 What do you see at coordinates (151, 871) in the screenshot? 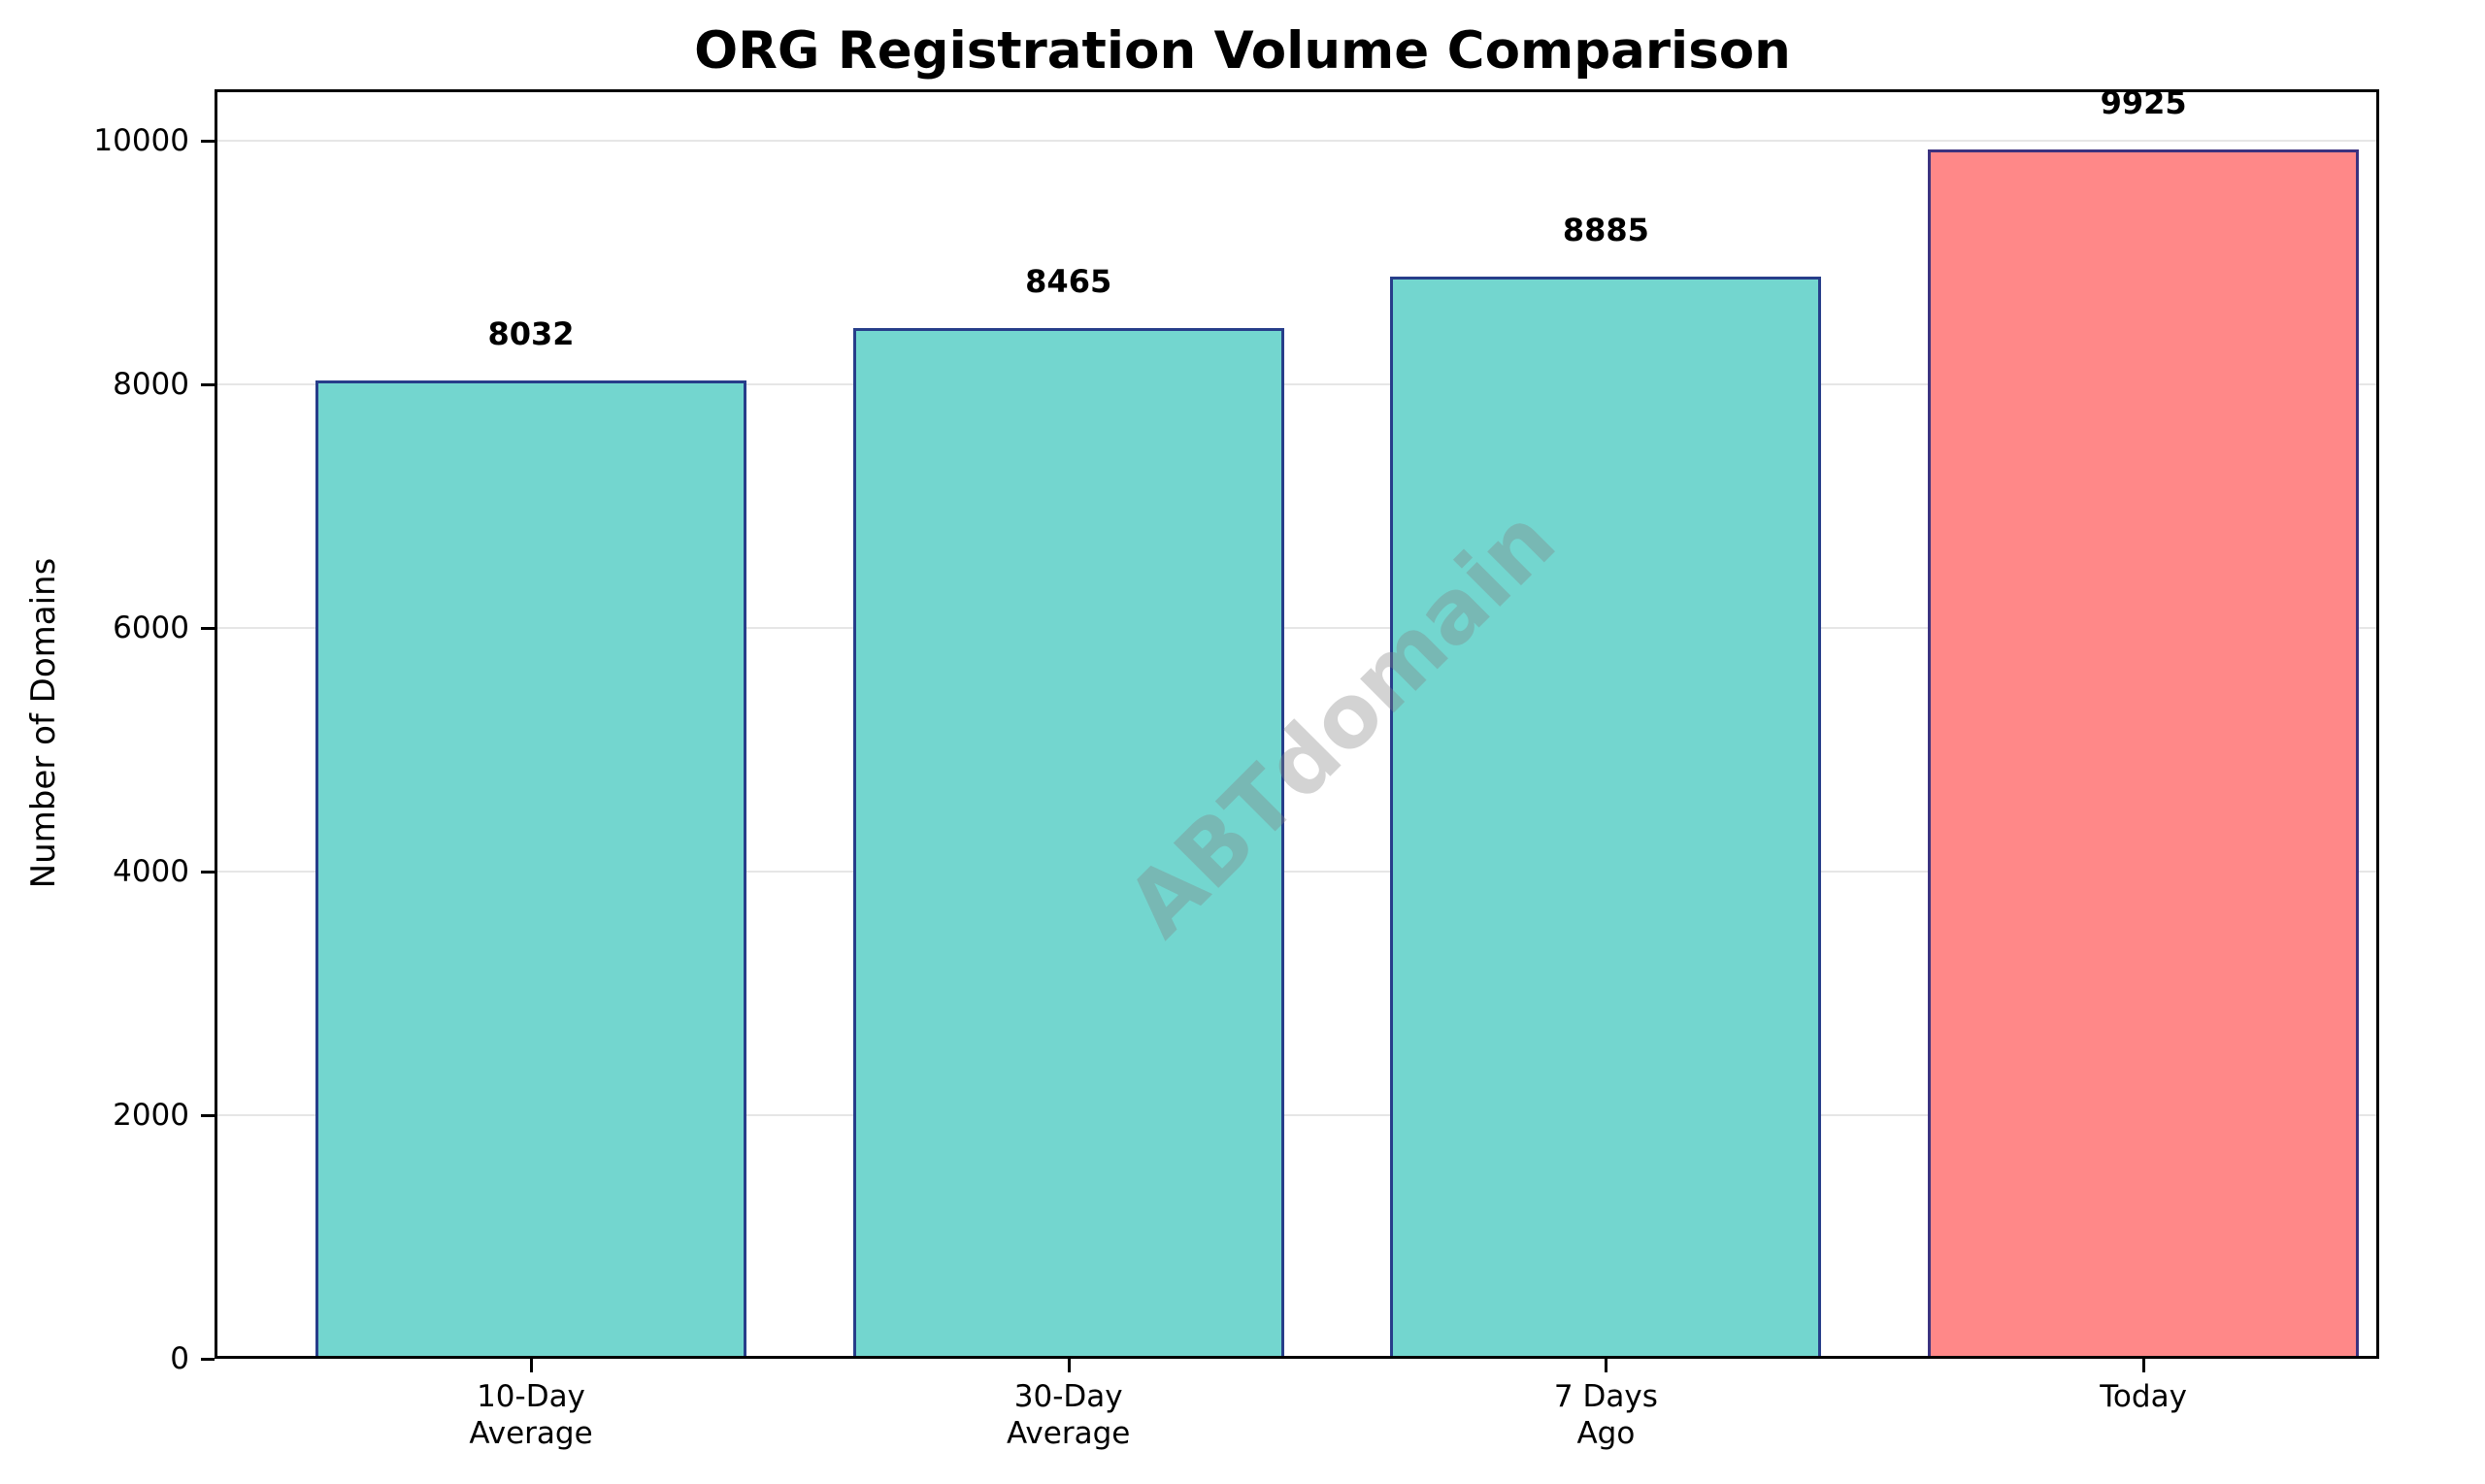
I see `y-tick-label: 4000` at bounding box center [151, 871].